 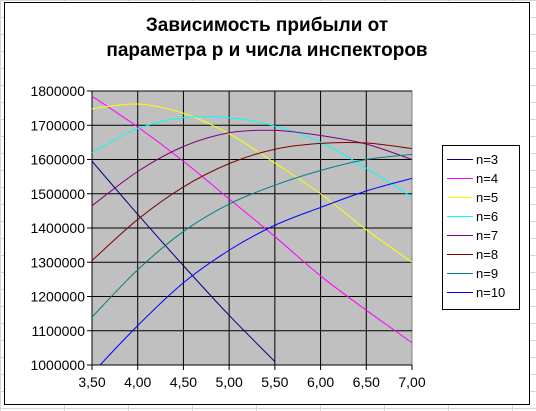 I want to click on y-tick-label: 1800000, so click(x=57, y=91).